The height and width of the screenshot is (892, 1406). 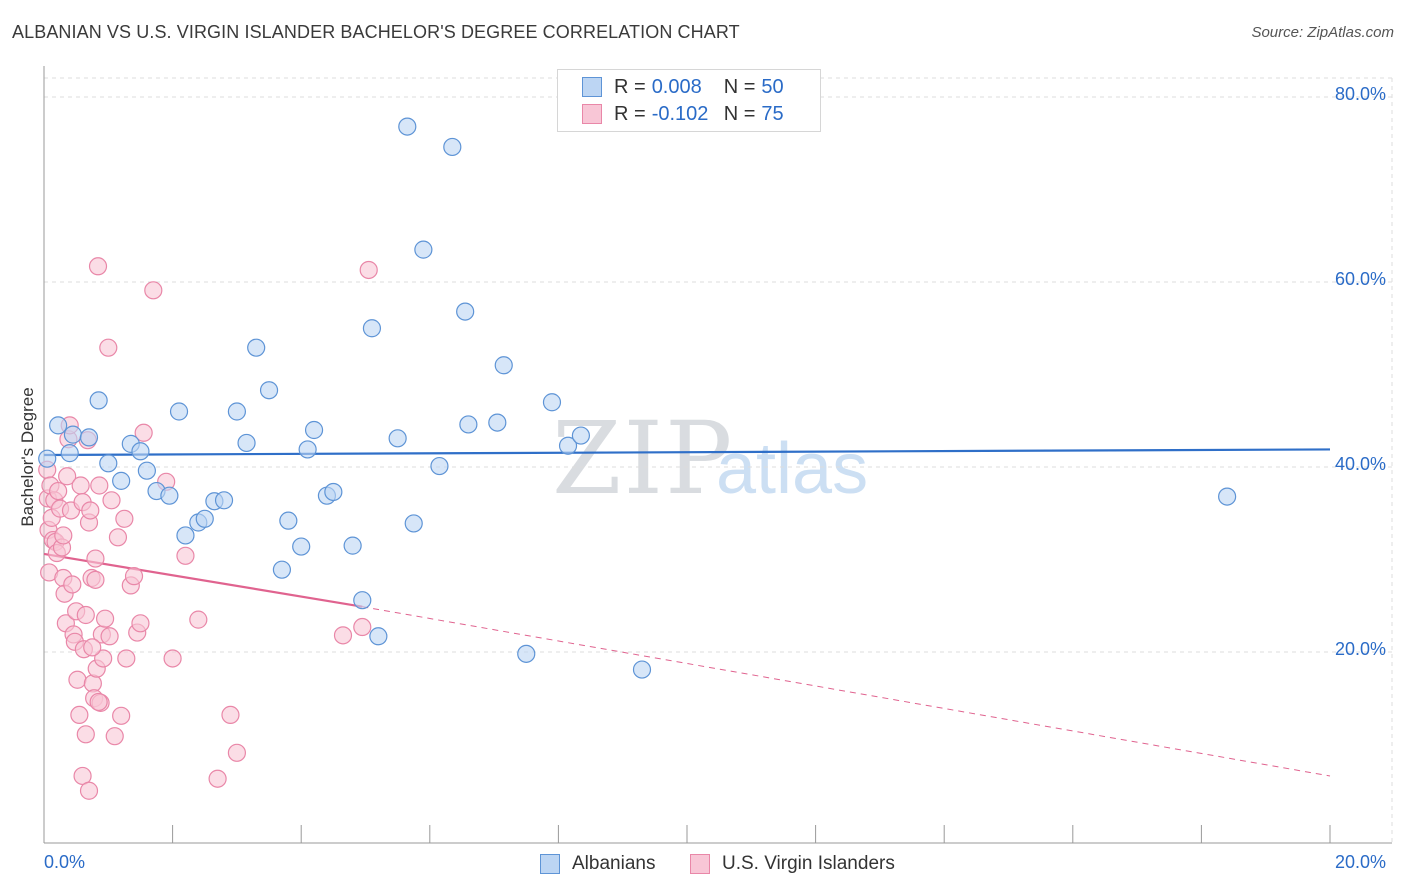 I want to click on series-legend-virgin-islanders: U.S. Virgin Islanders, so click(x=792, y=864).